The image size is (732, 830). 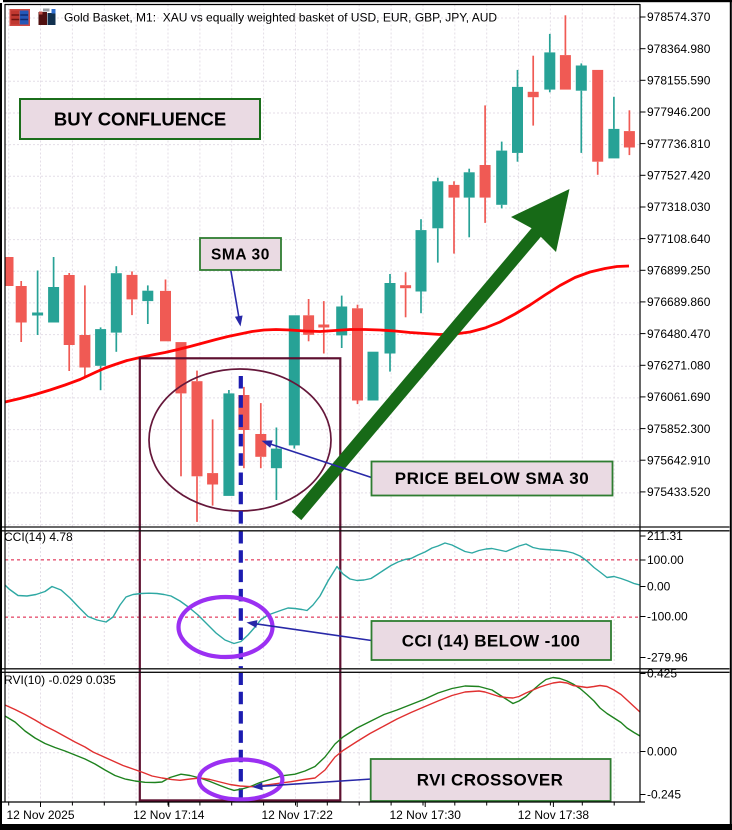 I want to click on svg-text: 976689.860, so click(x=679, y=302).